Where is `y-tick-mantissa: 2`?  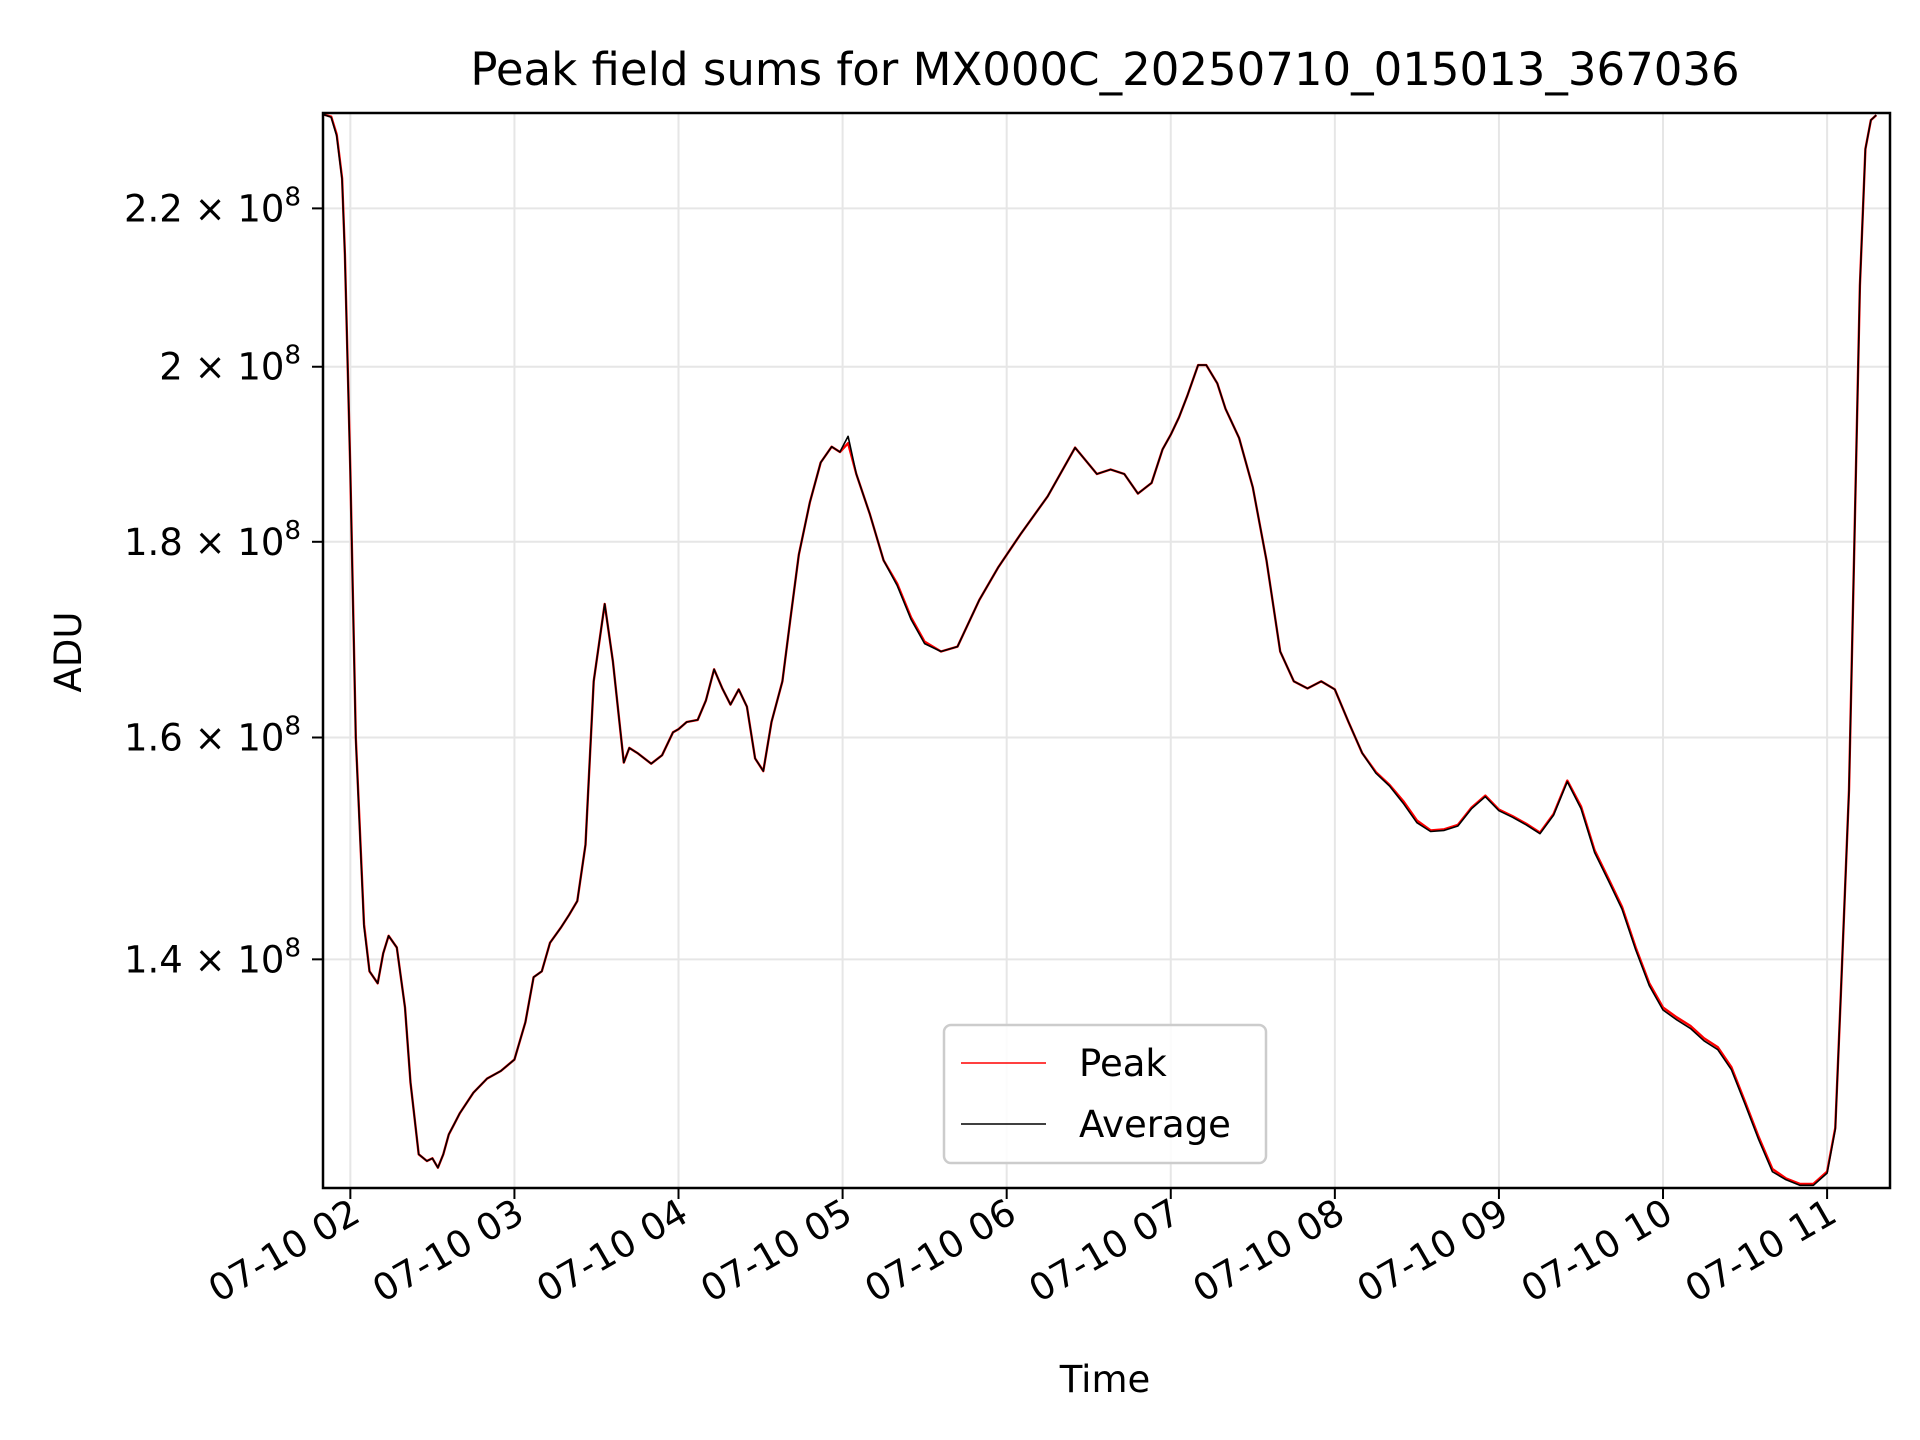
y-tick-mantissa: 2 is located at coordinates (171, 367).